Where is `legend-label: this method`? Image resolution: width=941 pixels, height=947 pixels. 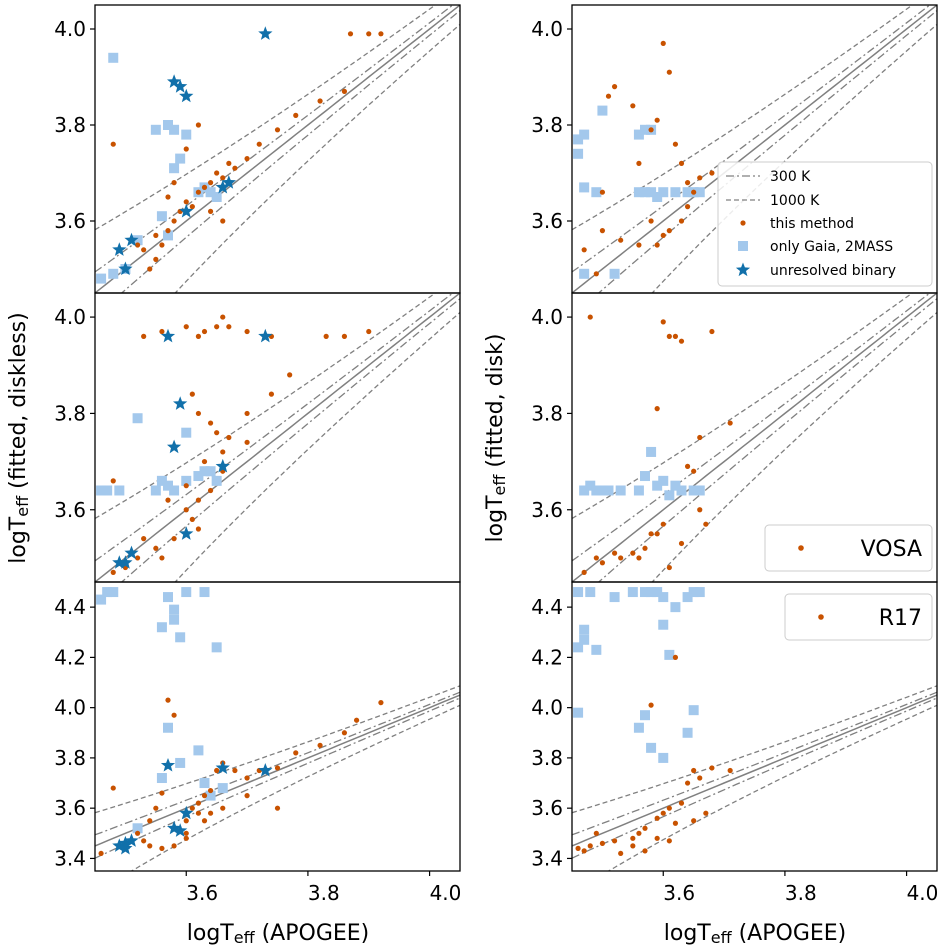
legend-label: this method is located at coordinates (812, 224).